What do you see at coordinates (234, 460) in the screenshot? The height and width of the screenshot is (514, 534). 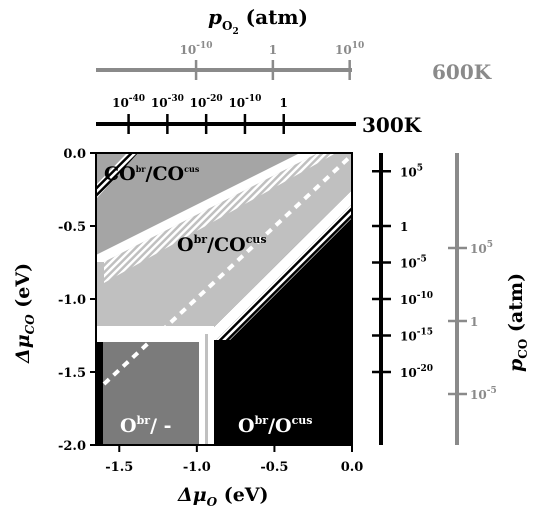 I see `x-axis: -1.5 -1.0 -0.5 0.0` at bounding box center [234, 460].